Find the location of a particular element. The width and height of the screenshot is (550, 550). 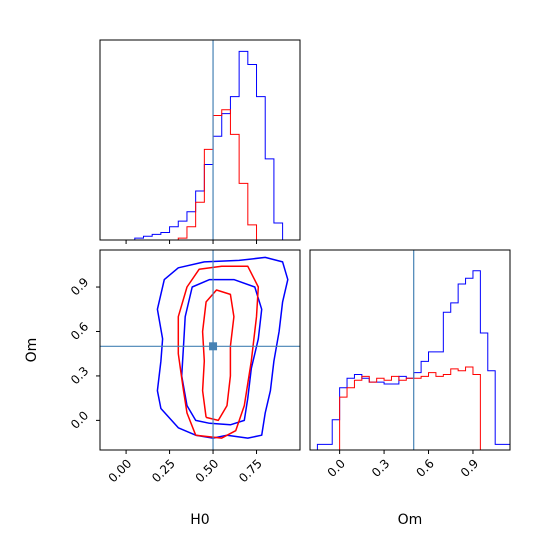

contour-xtick-label: 0.75 is located at coordinates (250, 470).